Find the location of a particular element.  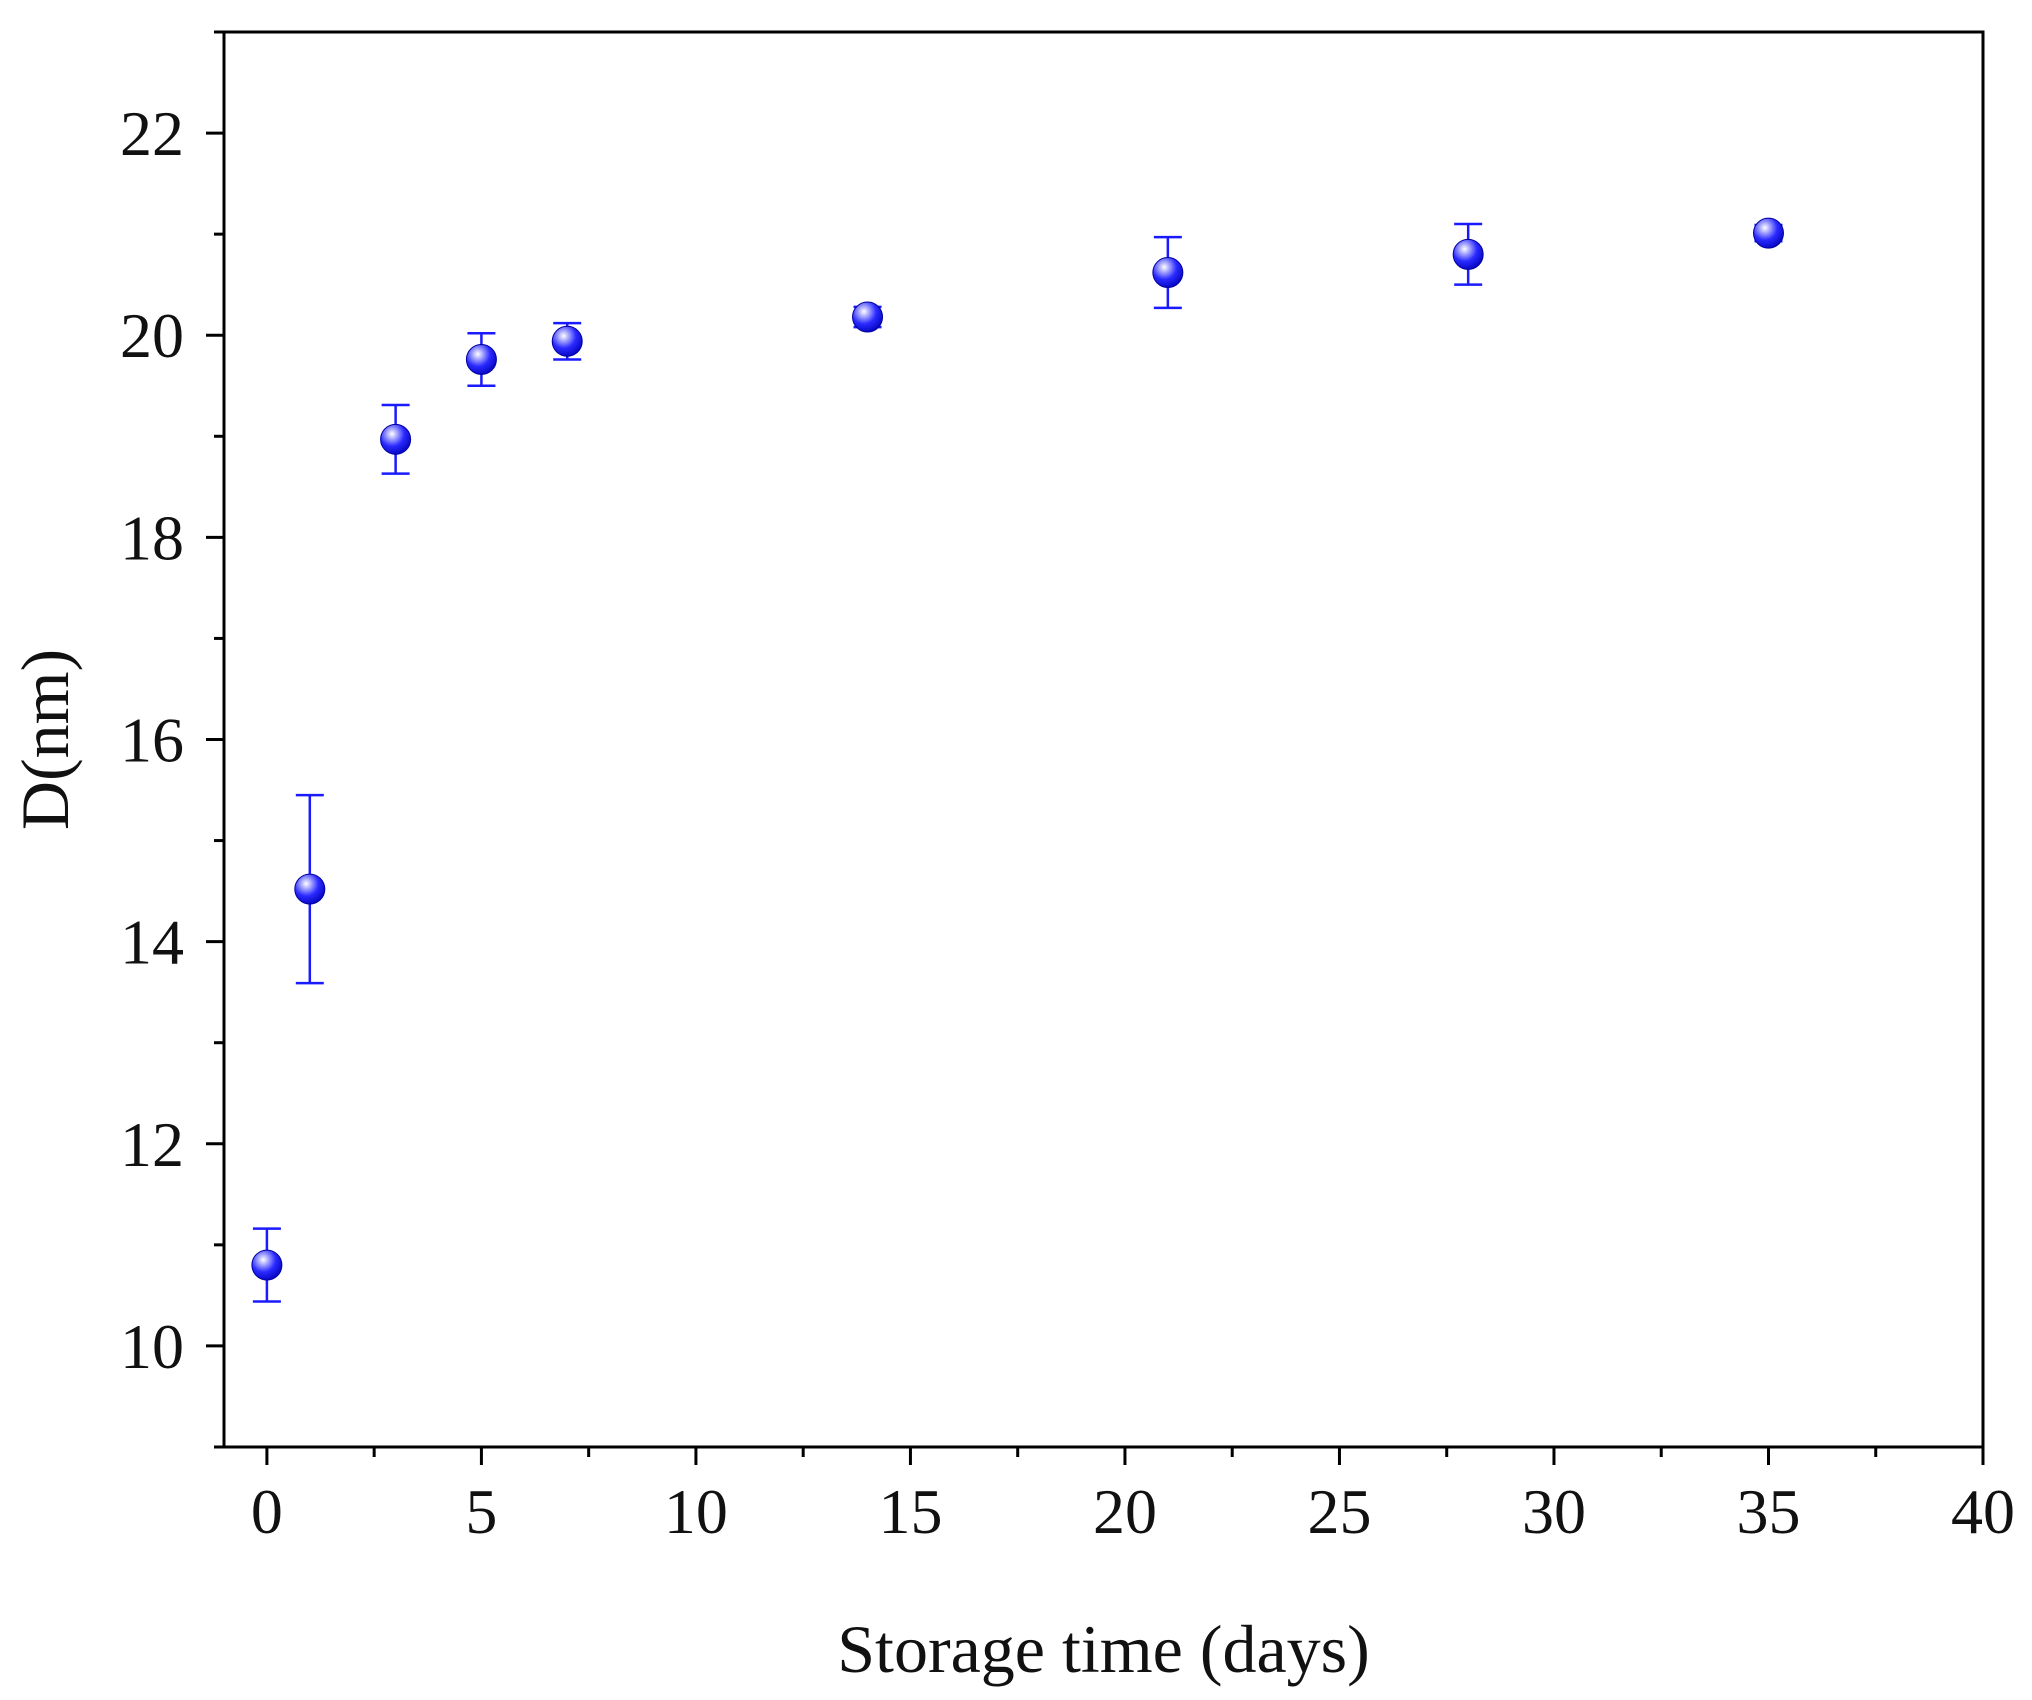

y-axis-title: D(nm) is located at coordinates (45, 739).